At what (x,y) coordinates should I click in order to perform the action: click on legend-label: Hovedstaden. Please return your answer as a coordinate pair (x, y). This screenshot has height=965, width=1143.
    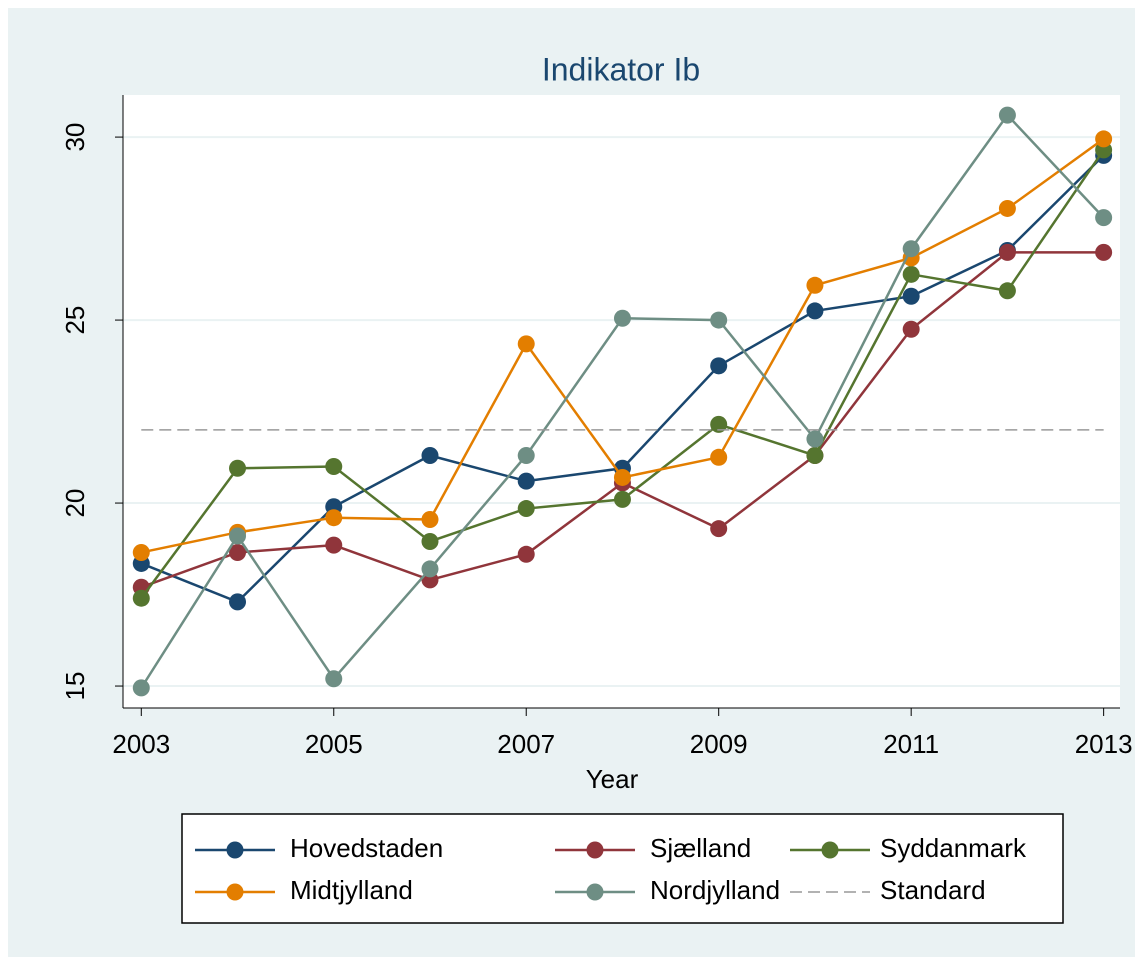
    Looking at the image, I should click on (366, 848).